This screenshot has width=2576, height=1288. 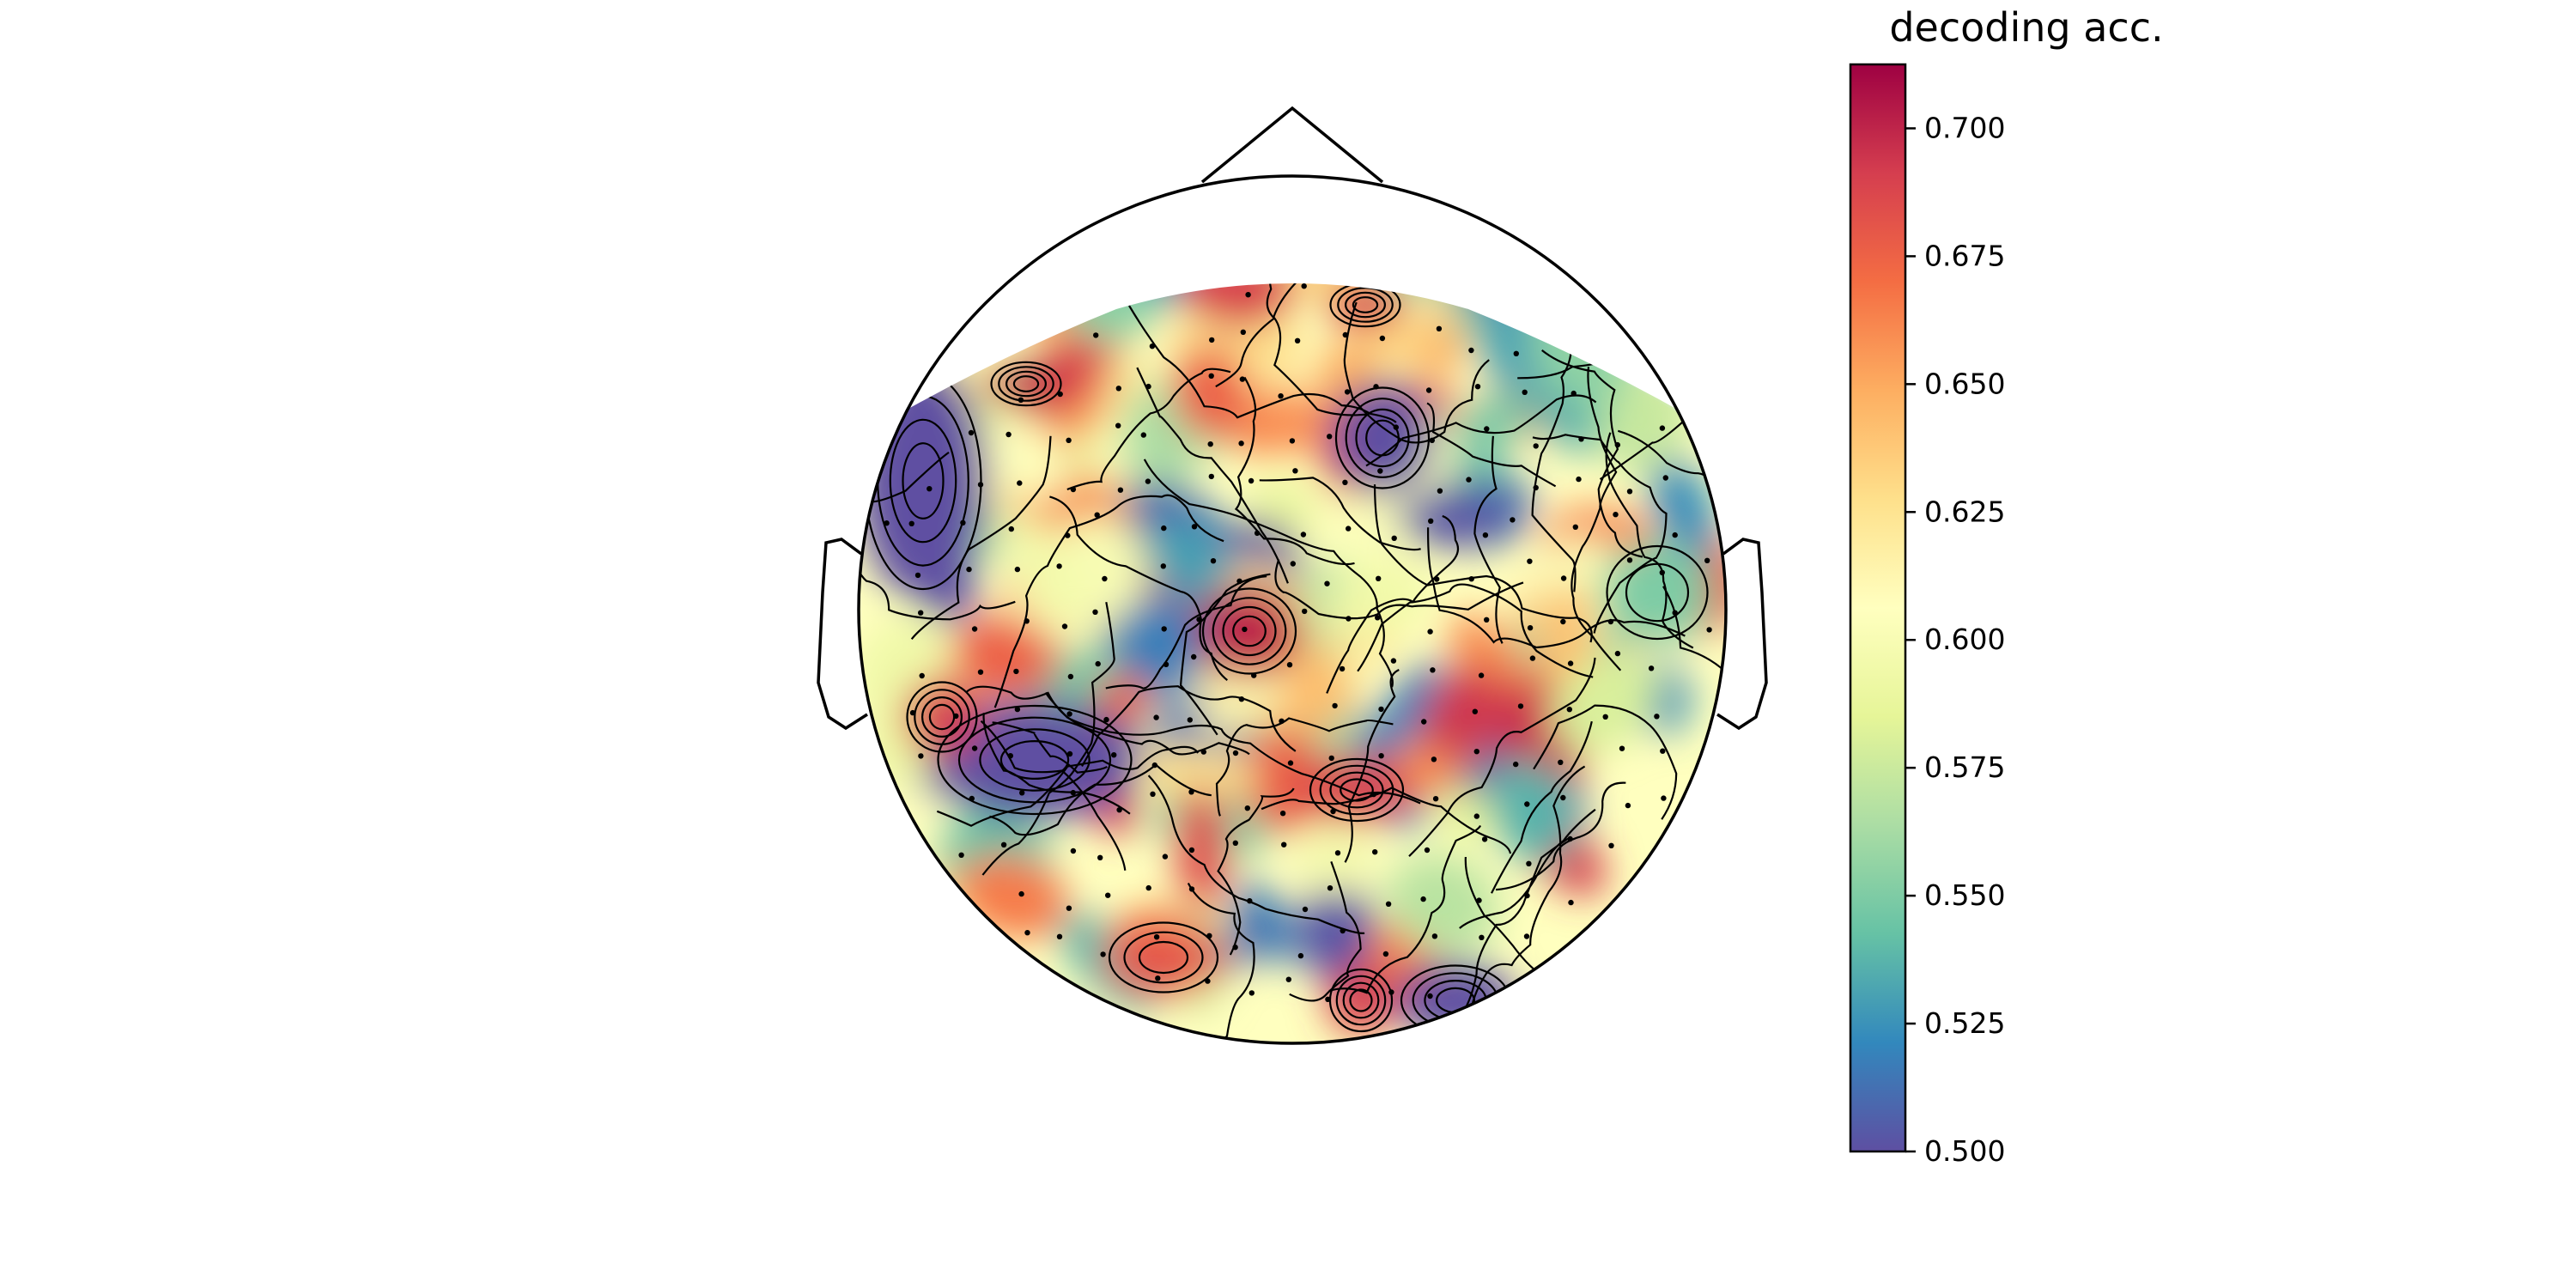 What do you see at coordinates (1965, 640) in the screenshot?
I see `colorbar-tick-label: 0.600` at bounding box center [1965, 640].